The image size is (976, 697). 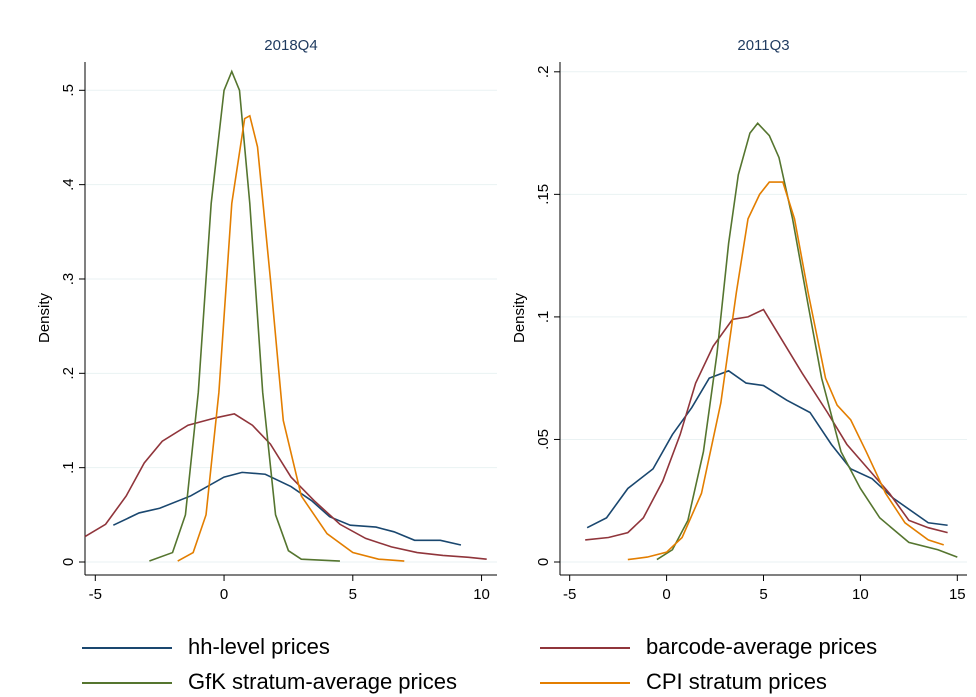 I want to click on legend-label: GfK stratum-average prices, so click(x=322, y=681).